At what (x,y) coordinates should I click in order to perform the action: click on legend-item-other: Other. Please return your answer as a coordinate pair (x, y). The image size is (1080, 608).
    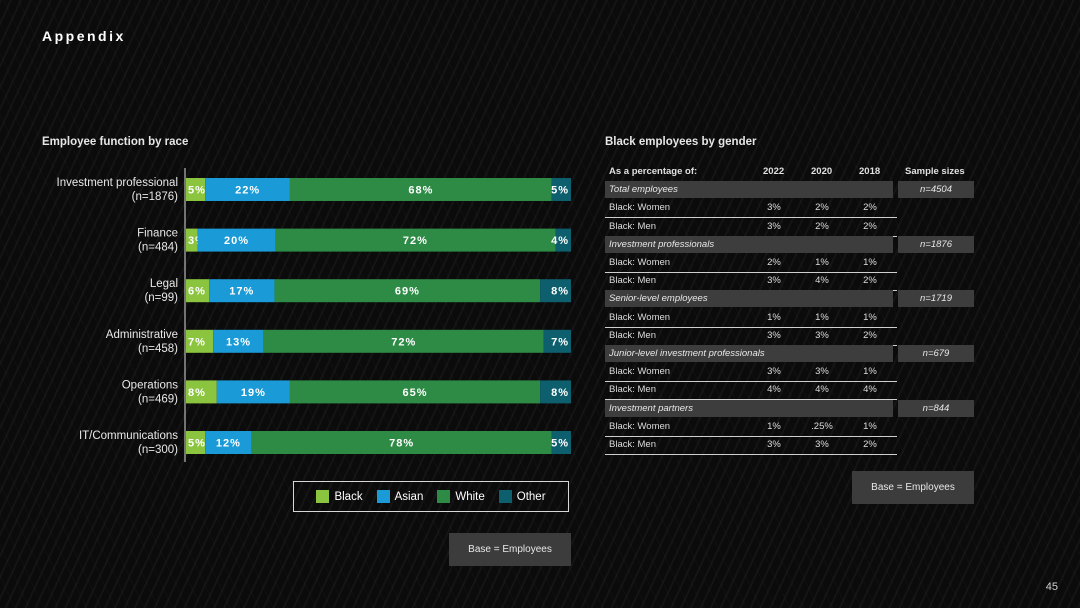
    Looking at the image, I should click on (522, 496).